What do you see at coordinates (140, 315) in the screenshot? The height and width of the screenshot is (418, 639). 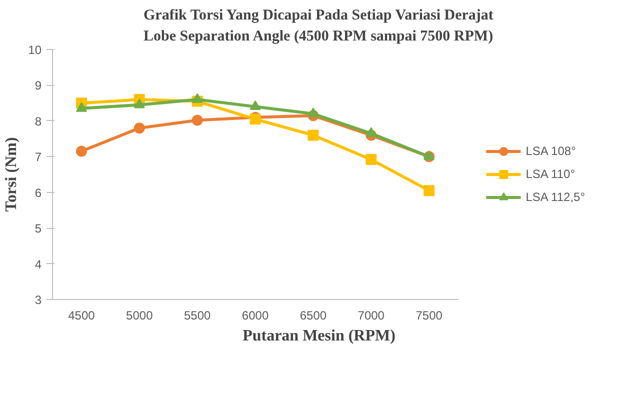 I see `x-tick-label: 5000` at bounding box center [140, 315].